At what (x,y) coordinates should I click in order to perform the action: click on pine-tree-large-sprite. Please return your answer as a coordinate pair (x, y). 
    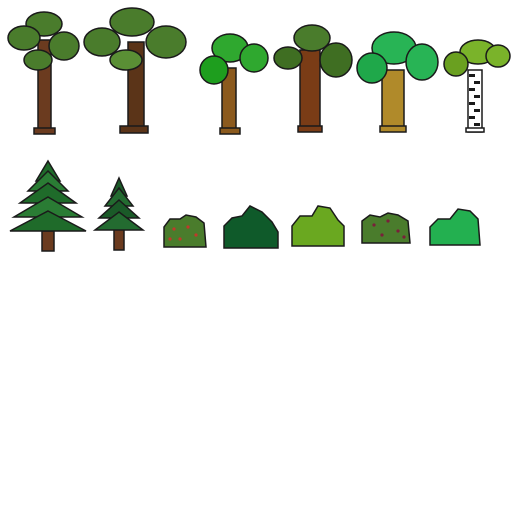
    Looking at the image, I should click on (48, 205).